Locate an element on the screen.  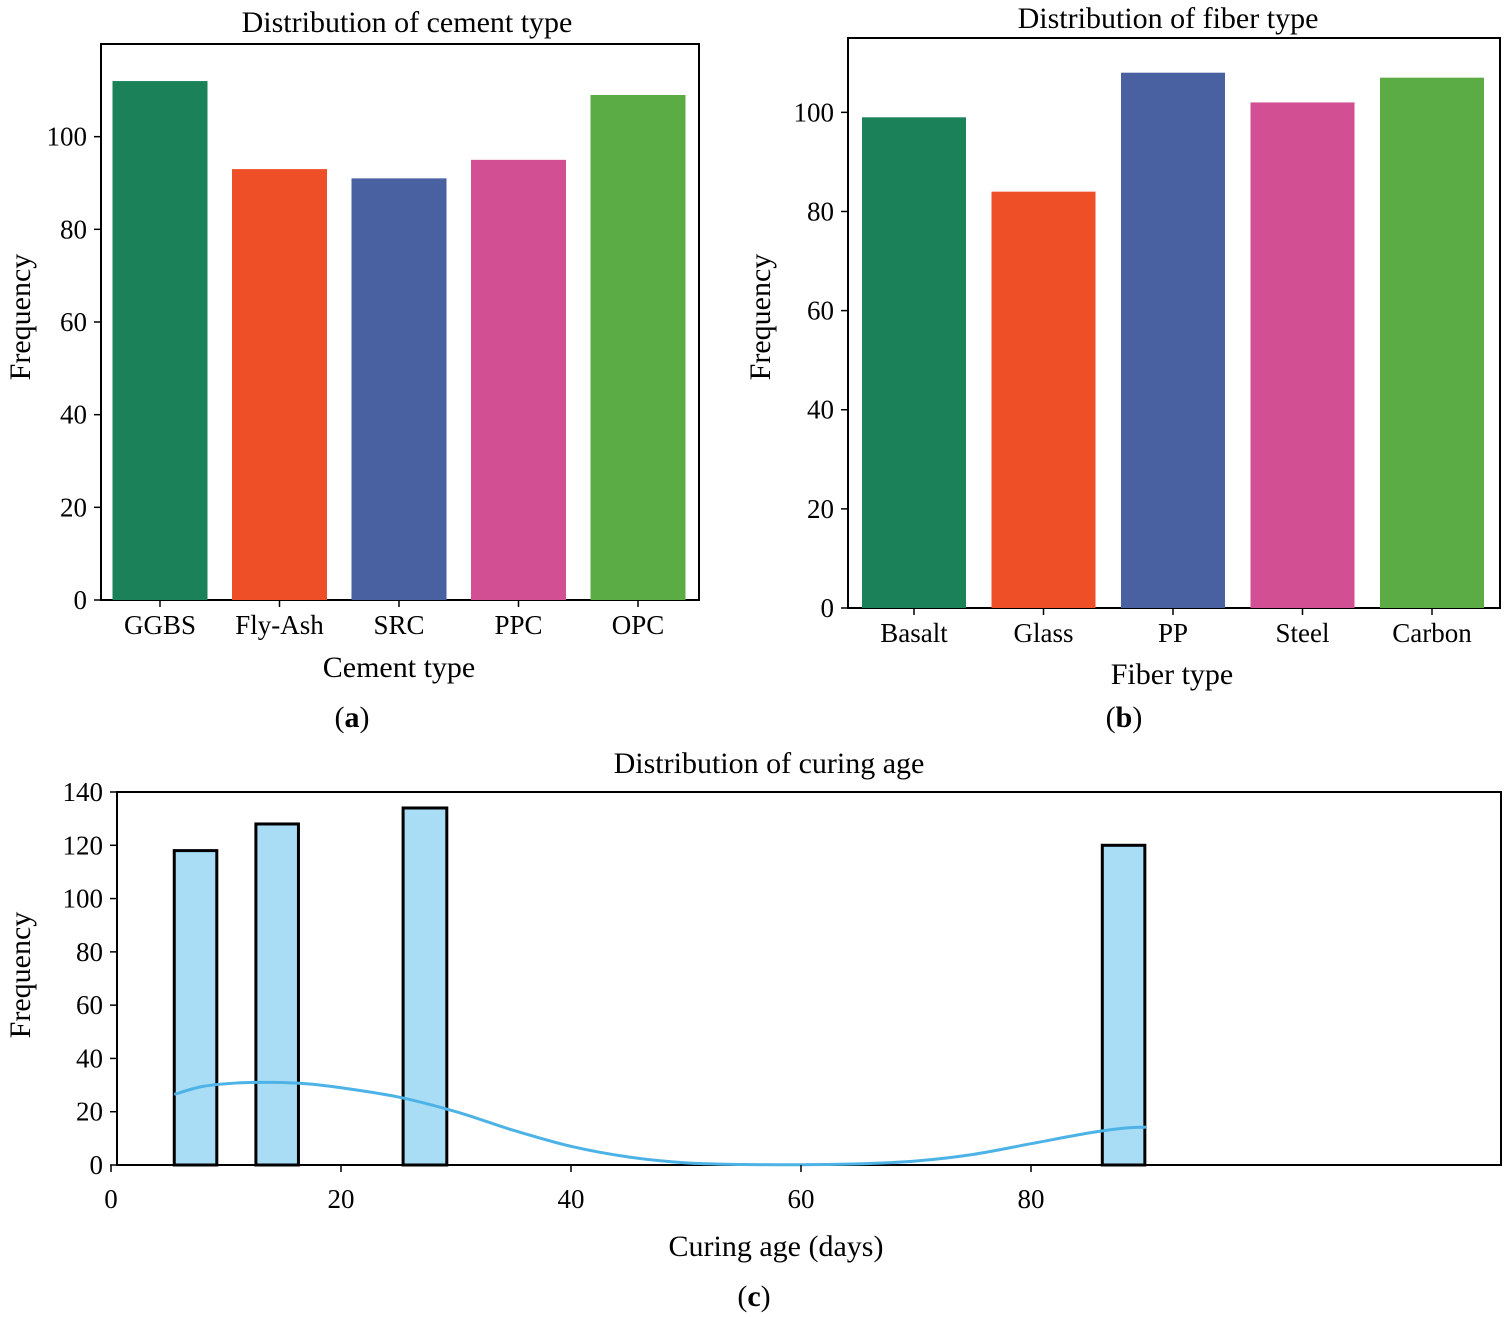
chart-c-x-axis-label: Curing age (days) is located at coordinates (776, 1246).